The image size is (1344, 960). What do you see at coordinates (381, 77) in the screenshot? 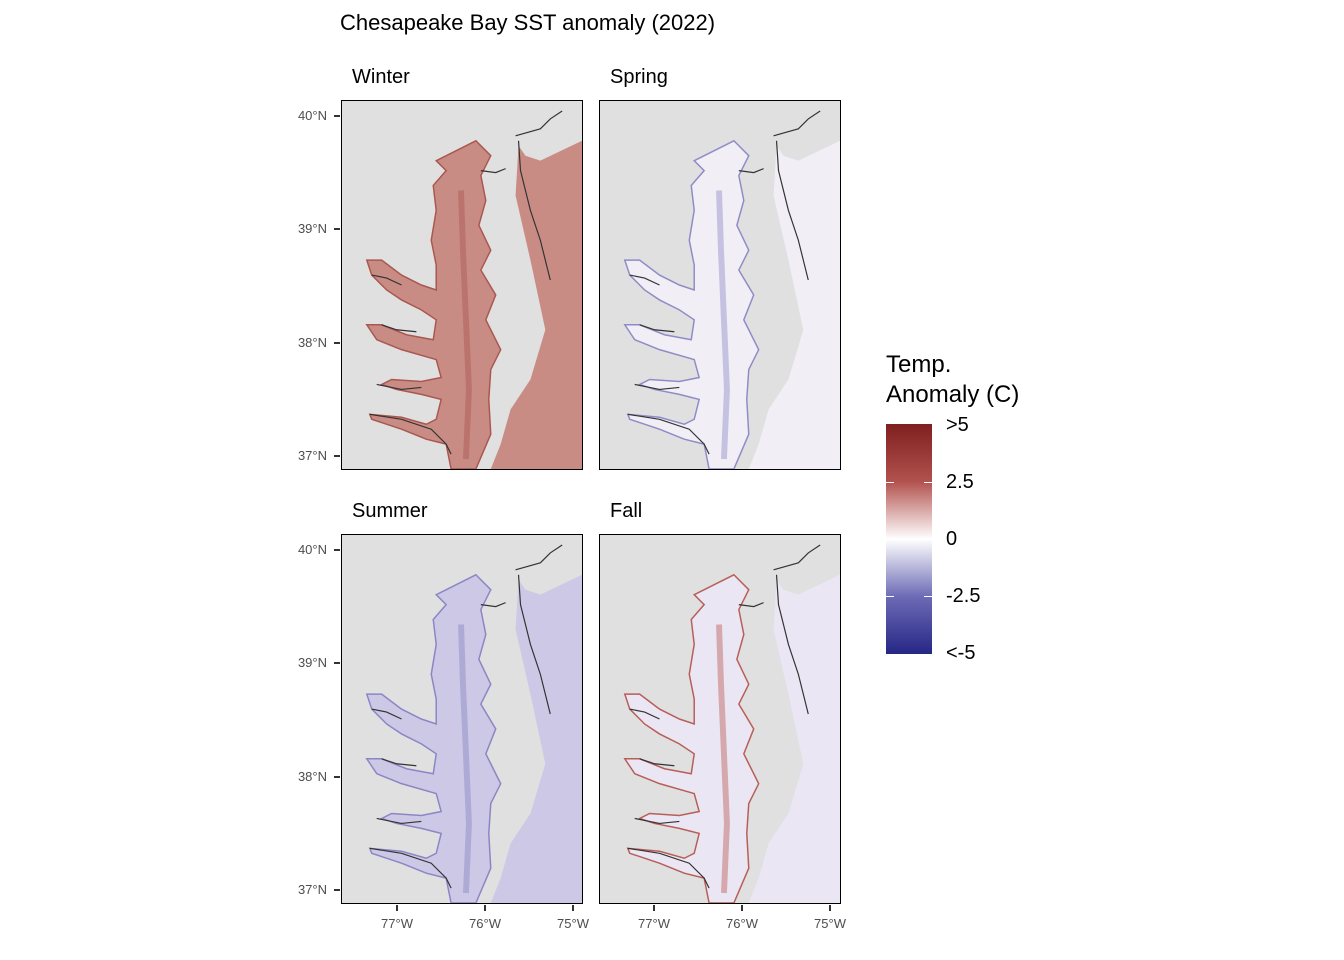
I see `facet-label-winter: Winter` at bounding box center [381, 77].